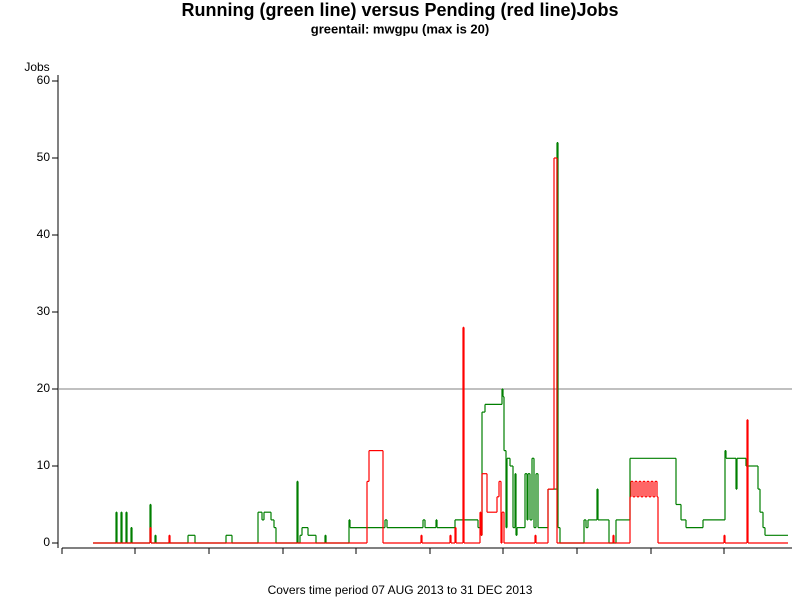 Image resolution: width=800 pixels, height=600 pixels. What do you see at coordinates (46, 542) in the screenshot?
I see `y-tick-label: 0` at bounding box center [46, 542].